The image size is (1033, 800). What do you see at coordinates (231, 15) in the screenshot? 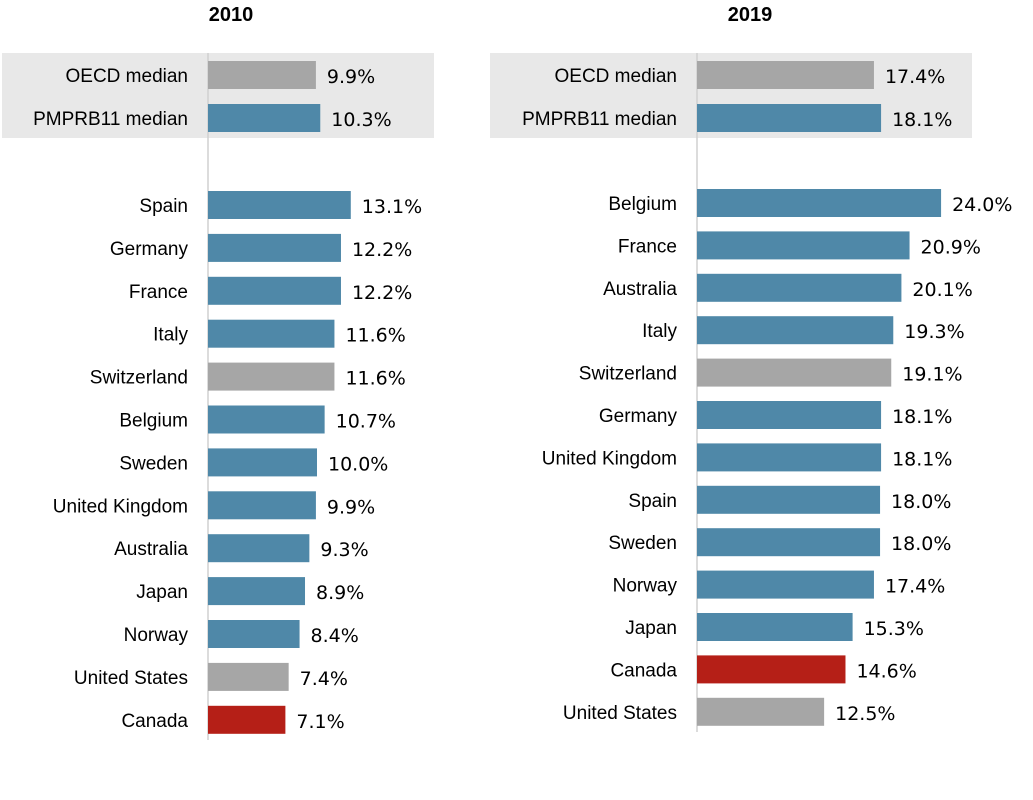
I see `panel-2010-title: 2010` at bounding box center [231, 15].